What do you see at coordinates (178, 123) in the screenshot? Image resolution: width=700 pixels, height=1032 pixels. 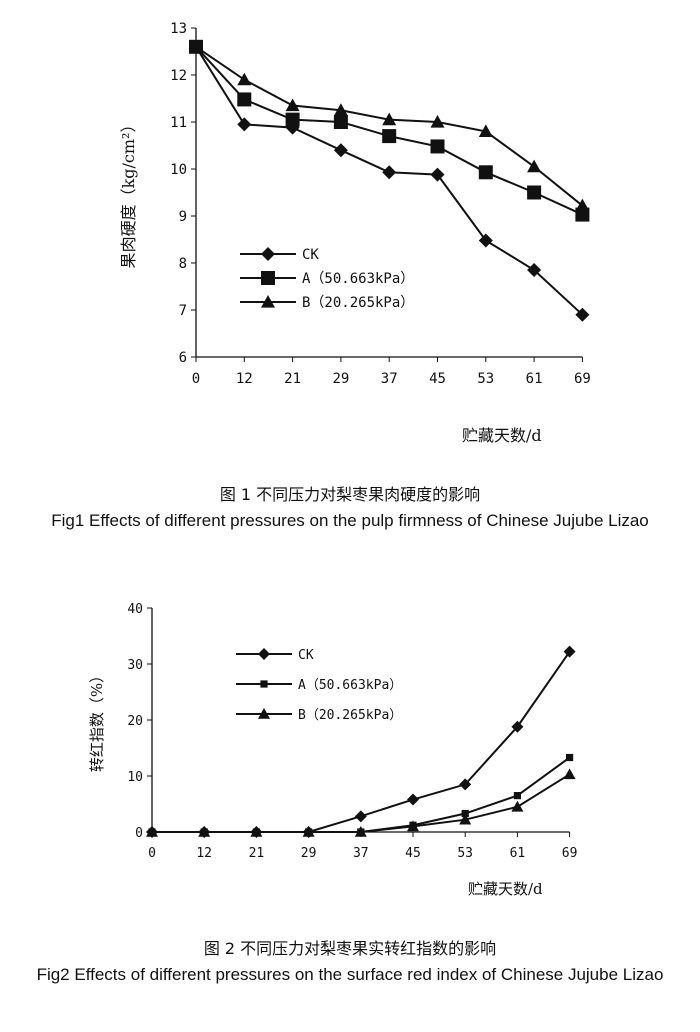 I see `y-tick-label: 11` at bounding box center [178, 123].